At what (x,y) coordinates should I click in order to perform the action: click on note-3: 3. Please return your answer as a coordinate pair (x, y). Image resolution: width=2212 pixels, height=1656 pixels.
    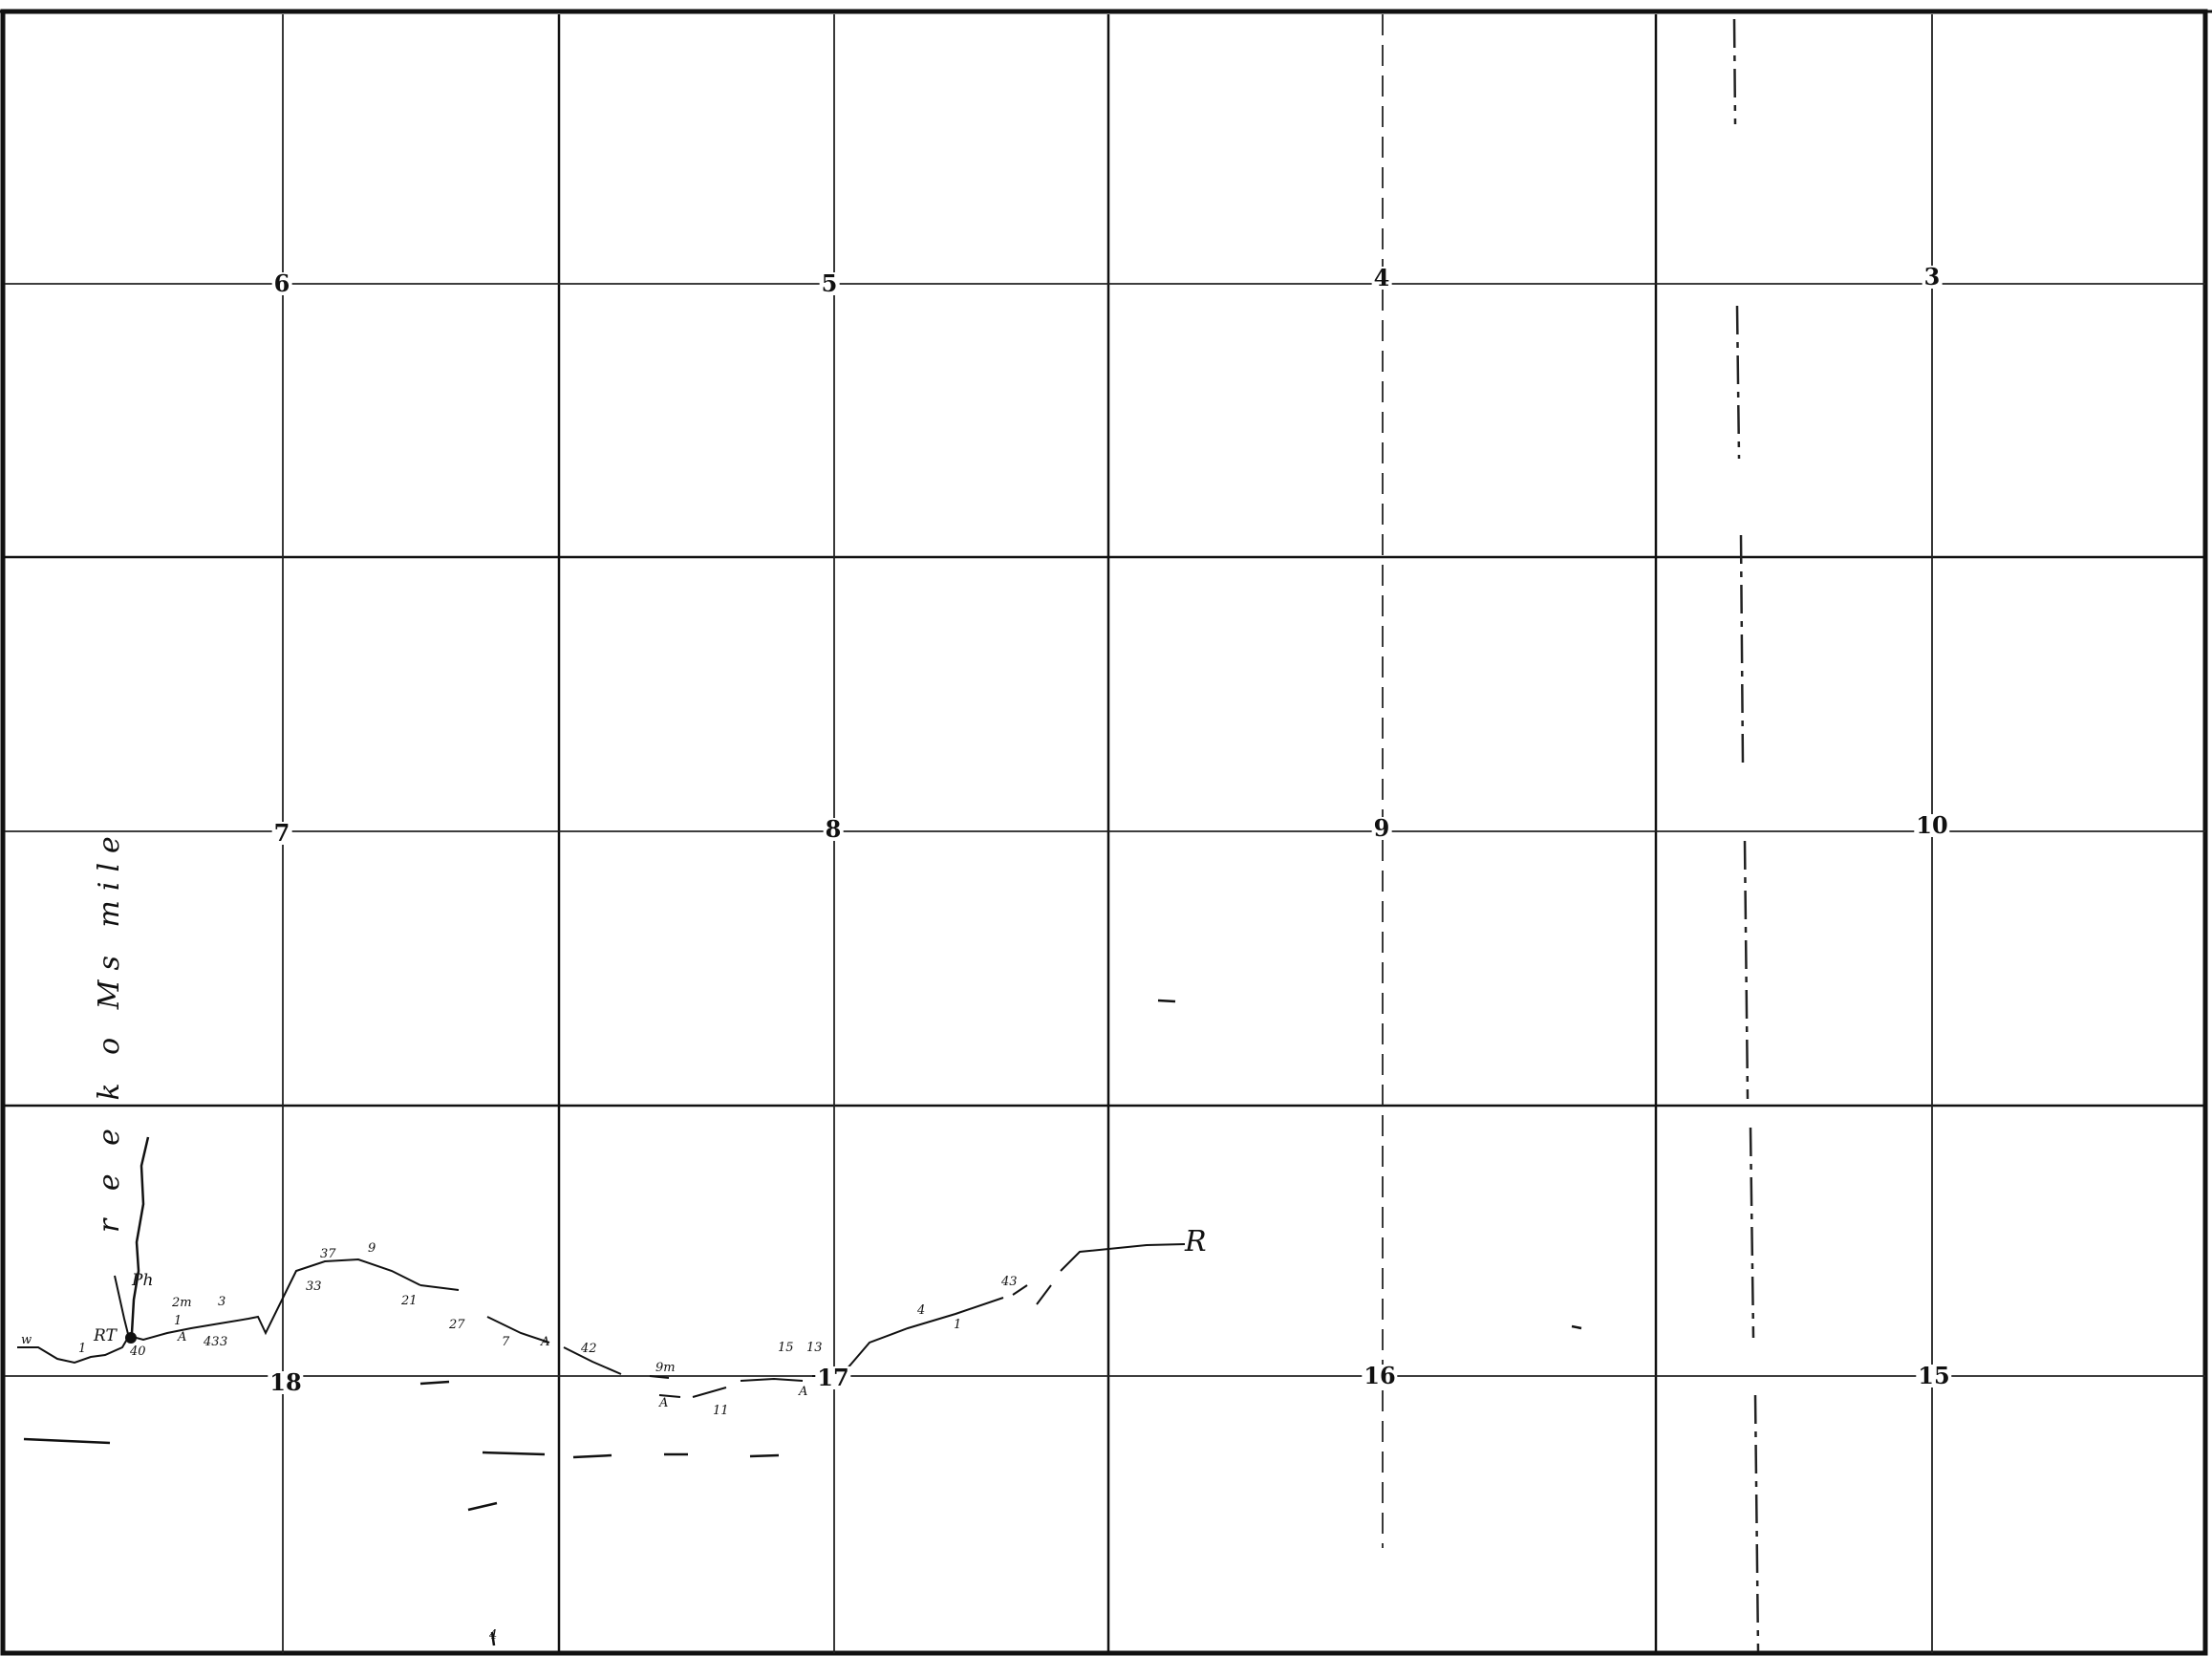
    Looking at the image, I should click on (224, 1342).